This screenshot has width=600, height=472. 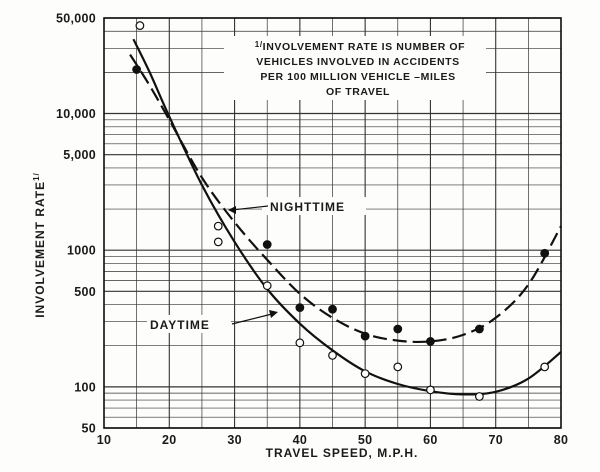 I want to click on x-tick-label: 30, so click(x=234, y=440).